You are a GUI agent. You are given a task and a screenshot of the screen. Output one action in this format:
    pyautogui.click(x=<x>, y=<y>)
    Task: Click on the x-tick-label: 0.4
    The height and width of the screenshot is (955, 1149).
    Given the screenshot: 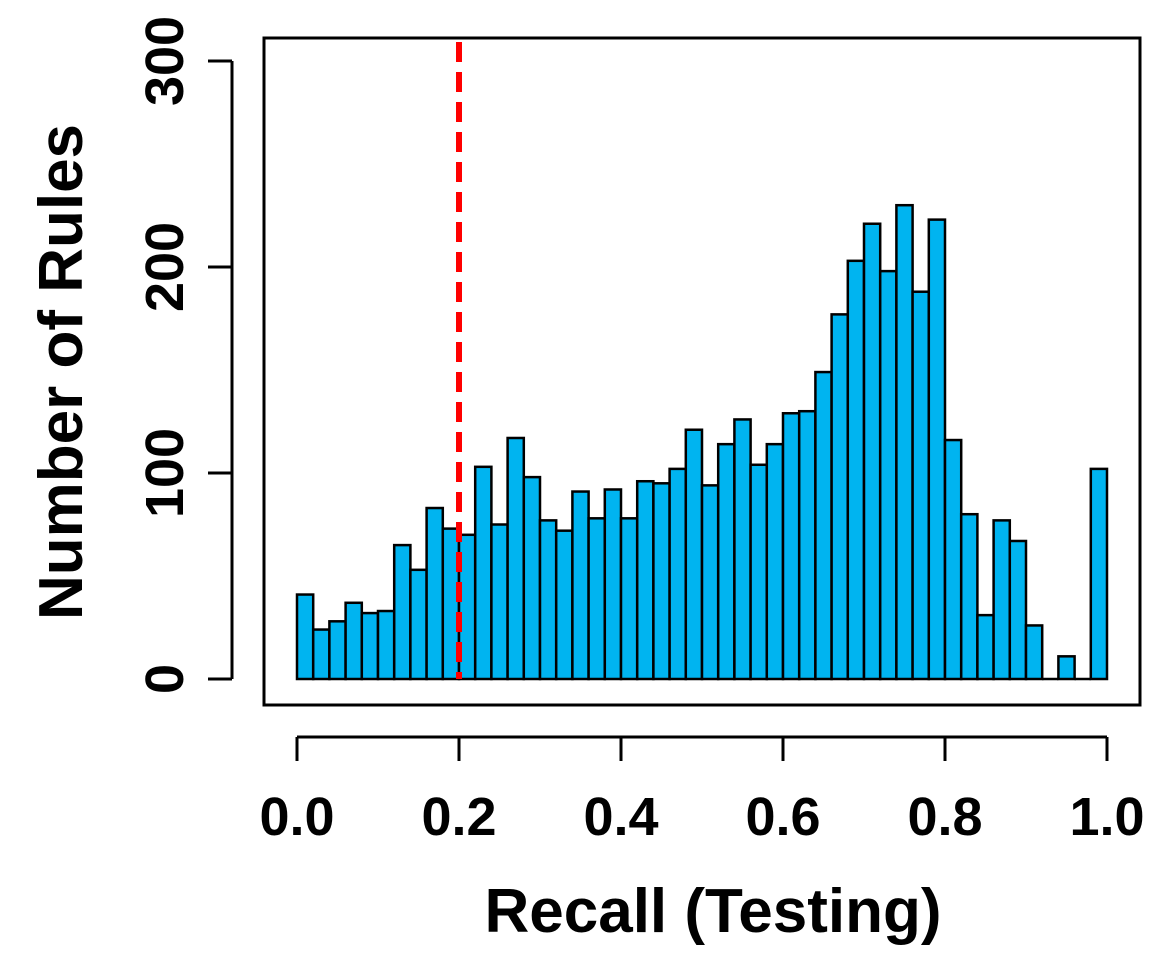 What is the action you would take?
    pyautogui.click(x=620, y=817)
    